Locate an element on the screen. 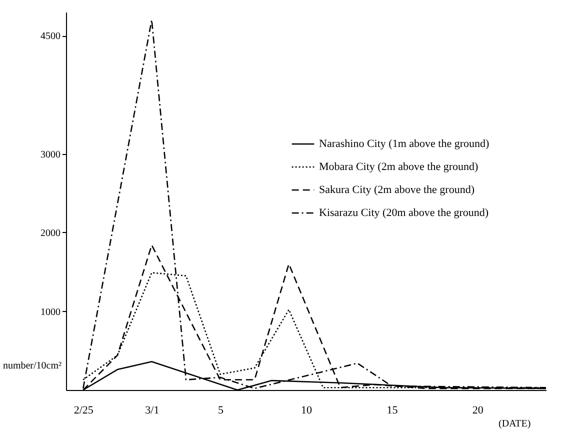 The width and height of the screenshot is (567, 441). x-axis-title: (DATE) is located at coordinates (514, 424).